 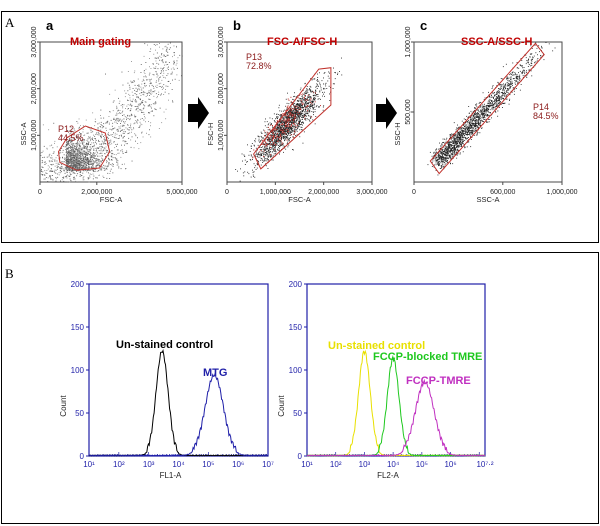 I want to click on panel-b-letter: B, so click(x=9, y=273).